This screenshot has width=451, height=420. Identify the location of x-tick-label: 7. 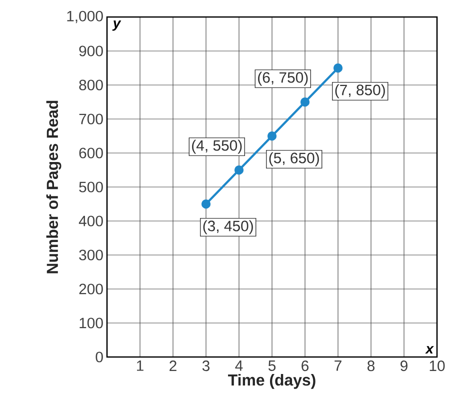
(338, 365).